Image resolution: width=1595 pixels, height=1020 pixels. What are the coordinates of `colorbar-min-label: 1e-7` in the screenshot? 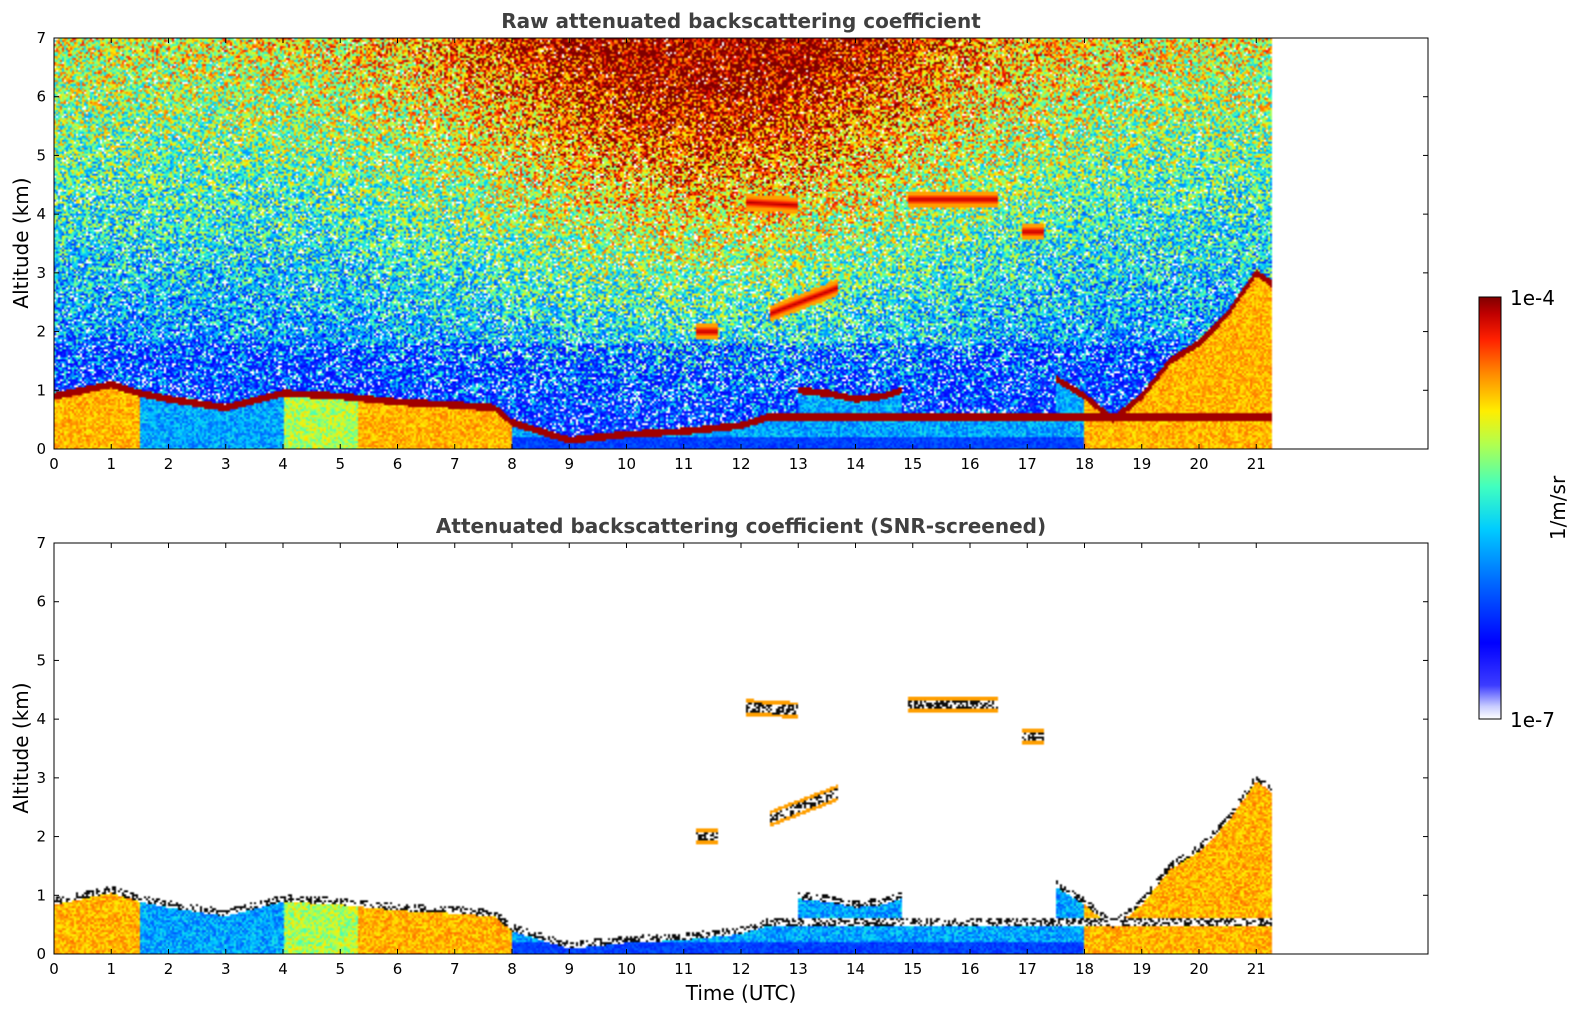 It's located at (1532, 720).